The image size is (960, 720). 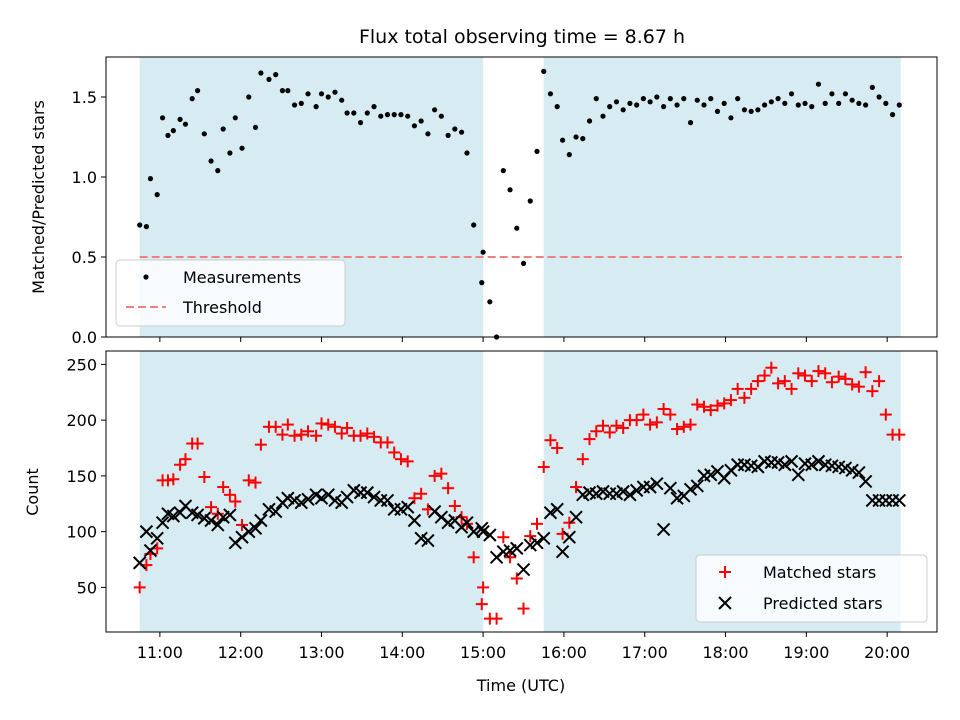 I want to click on top-legend: Measurements Threshold, so click(x=230, y=293).